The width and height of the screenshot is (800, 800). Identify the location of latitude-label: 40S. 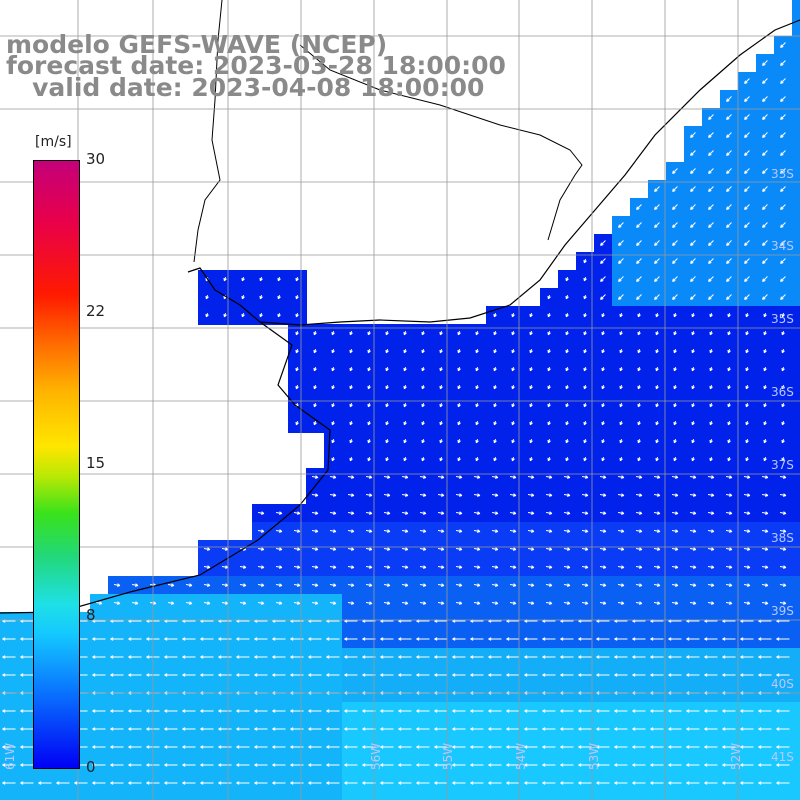
(782, 684).